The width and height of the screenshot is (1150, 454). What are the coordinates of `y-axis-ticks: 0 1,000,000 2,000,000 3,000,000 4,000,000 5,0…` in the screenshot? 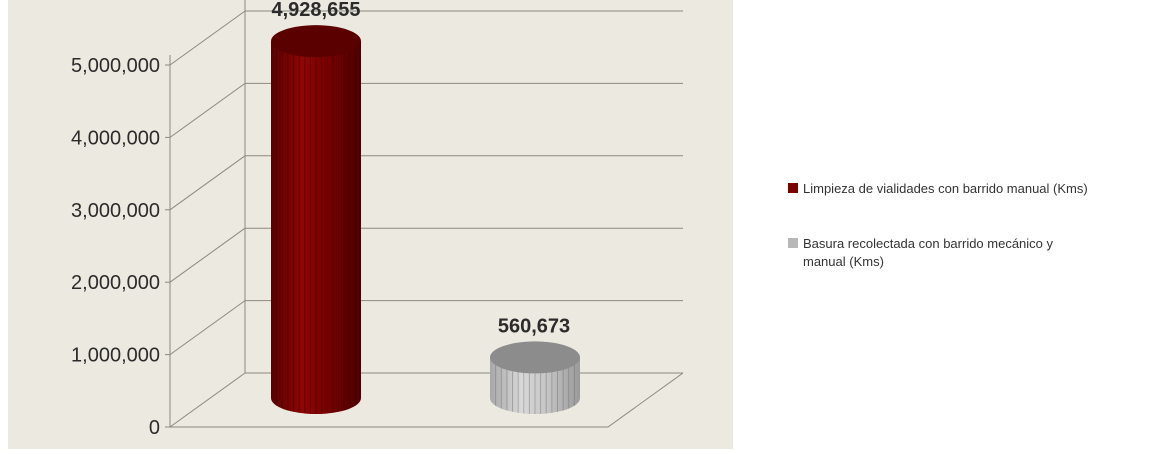 It's located at (120, 247).